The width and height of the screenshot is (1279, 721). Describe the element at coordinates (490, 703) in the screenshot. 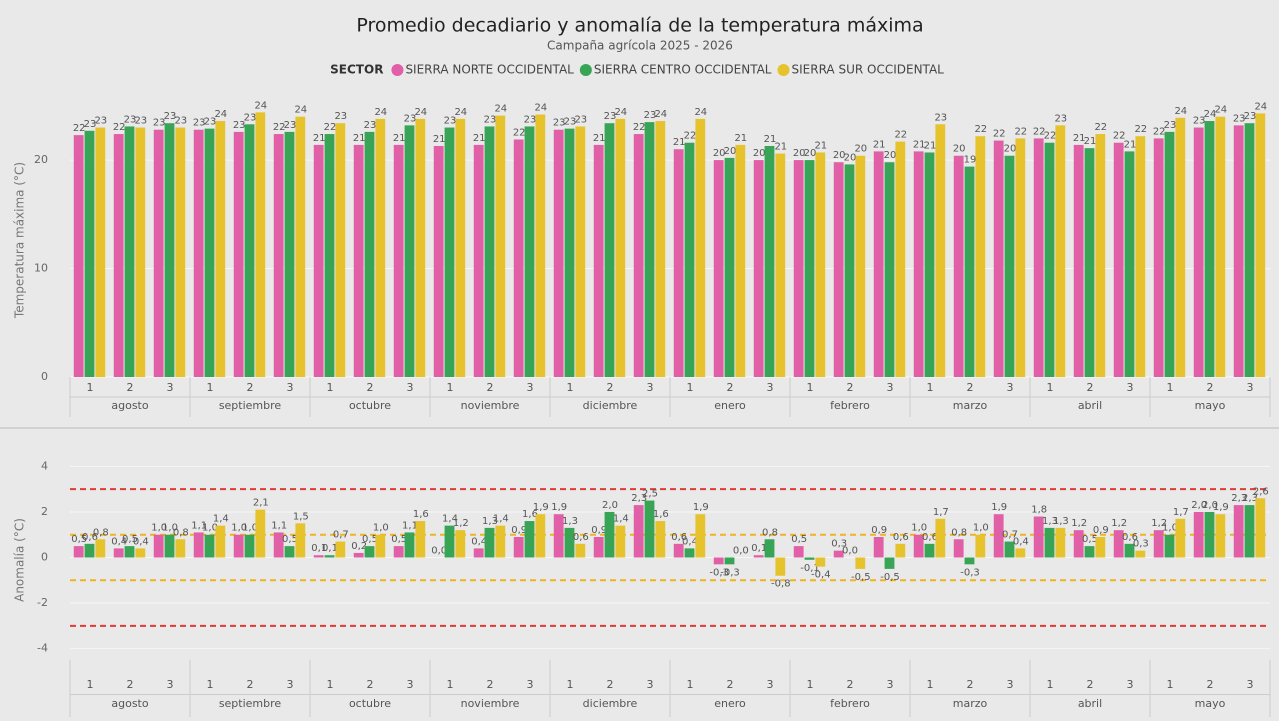

I see `group-label: noviembre` at that location.